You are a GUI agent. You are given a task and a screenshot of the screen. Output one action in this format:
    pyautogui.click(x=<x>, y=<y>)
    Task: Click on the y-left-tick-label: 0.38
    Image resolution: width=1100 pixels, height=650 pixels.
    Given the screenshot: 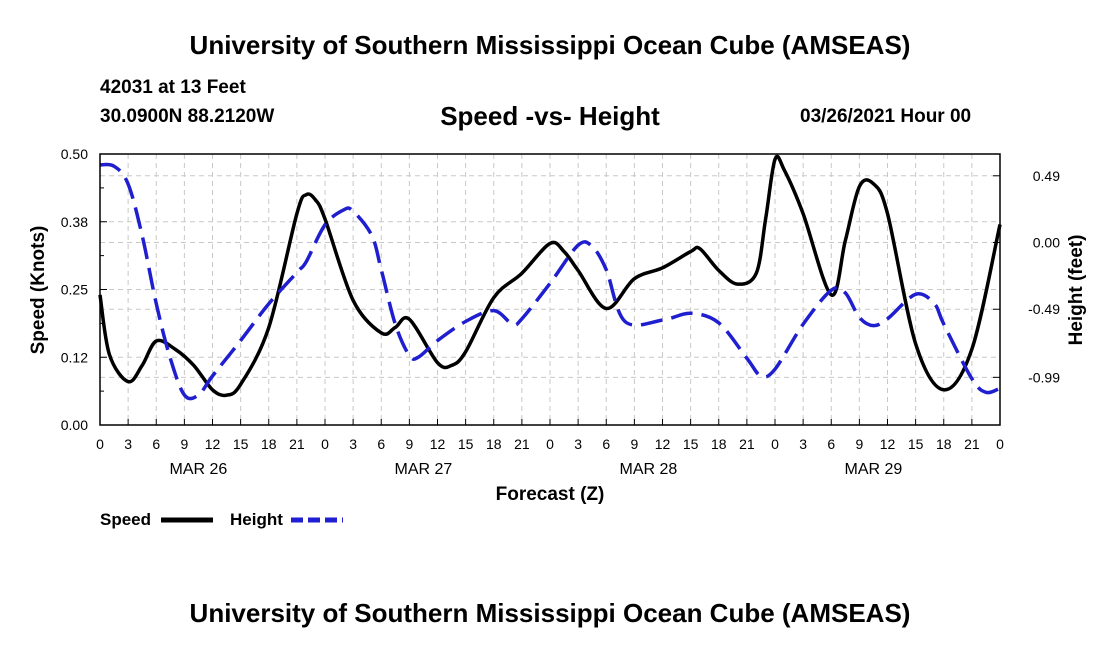 What is the action you would take?
    pyautogui.click(x=74, y=222)
    